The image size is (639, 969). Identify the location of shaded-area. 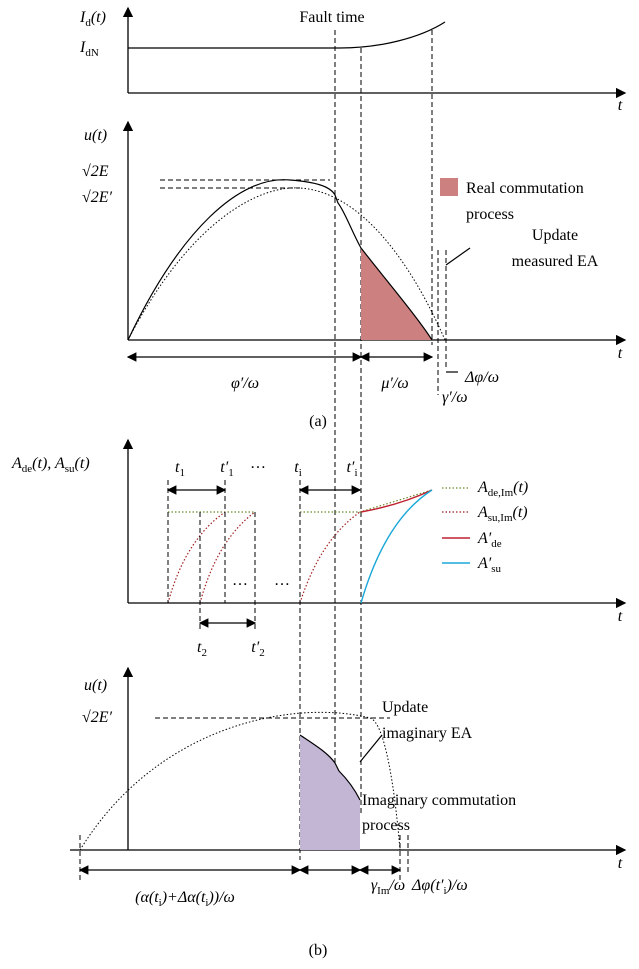
(330, 792).